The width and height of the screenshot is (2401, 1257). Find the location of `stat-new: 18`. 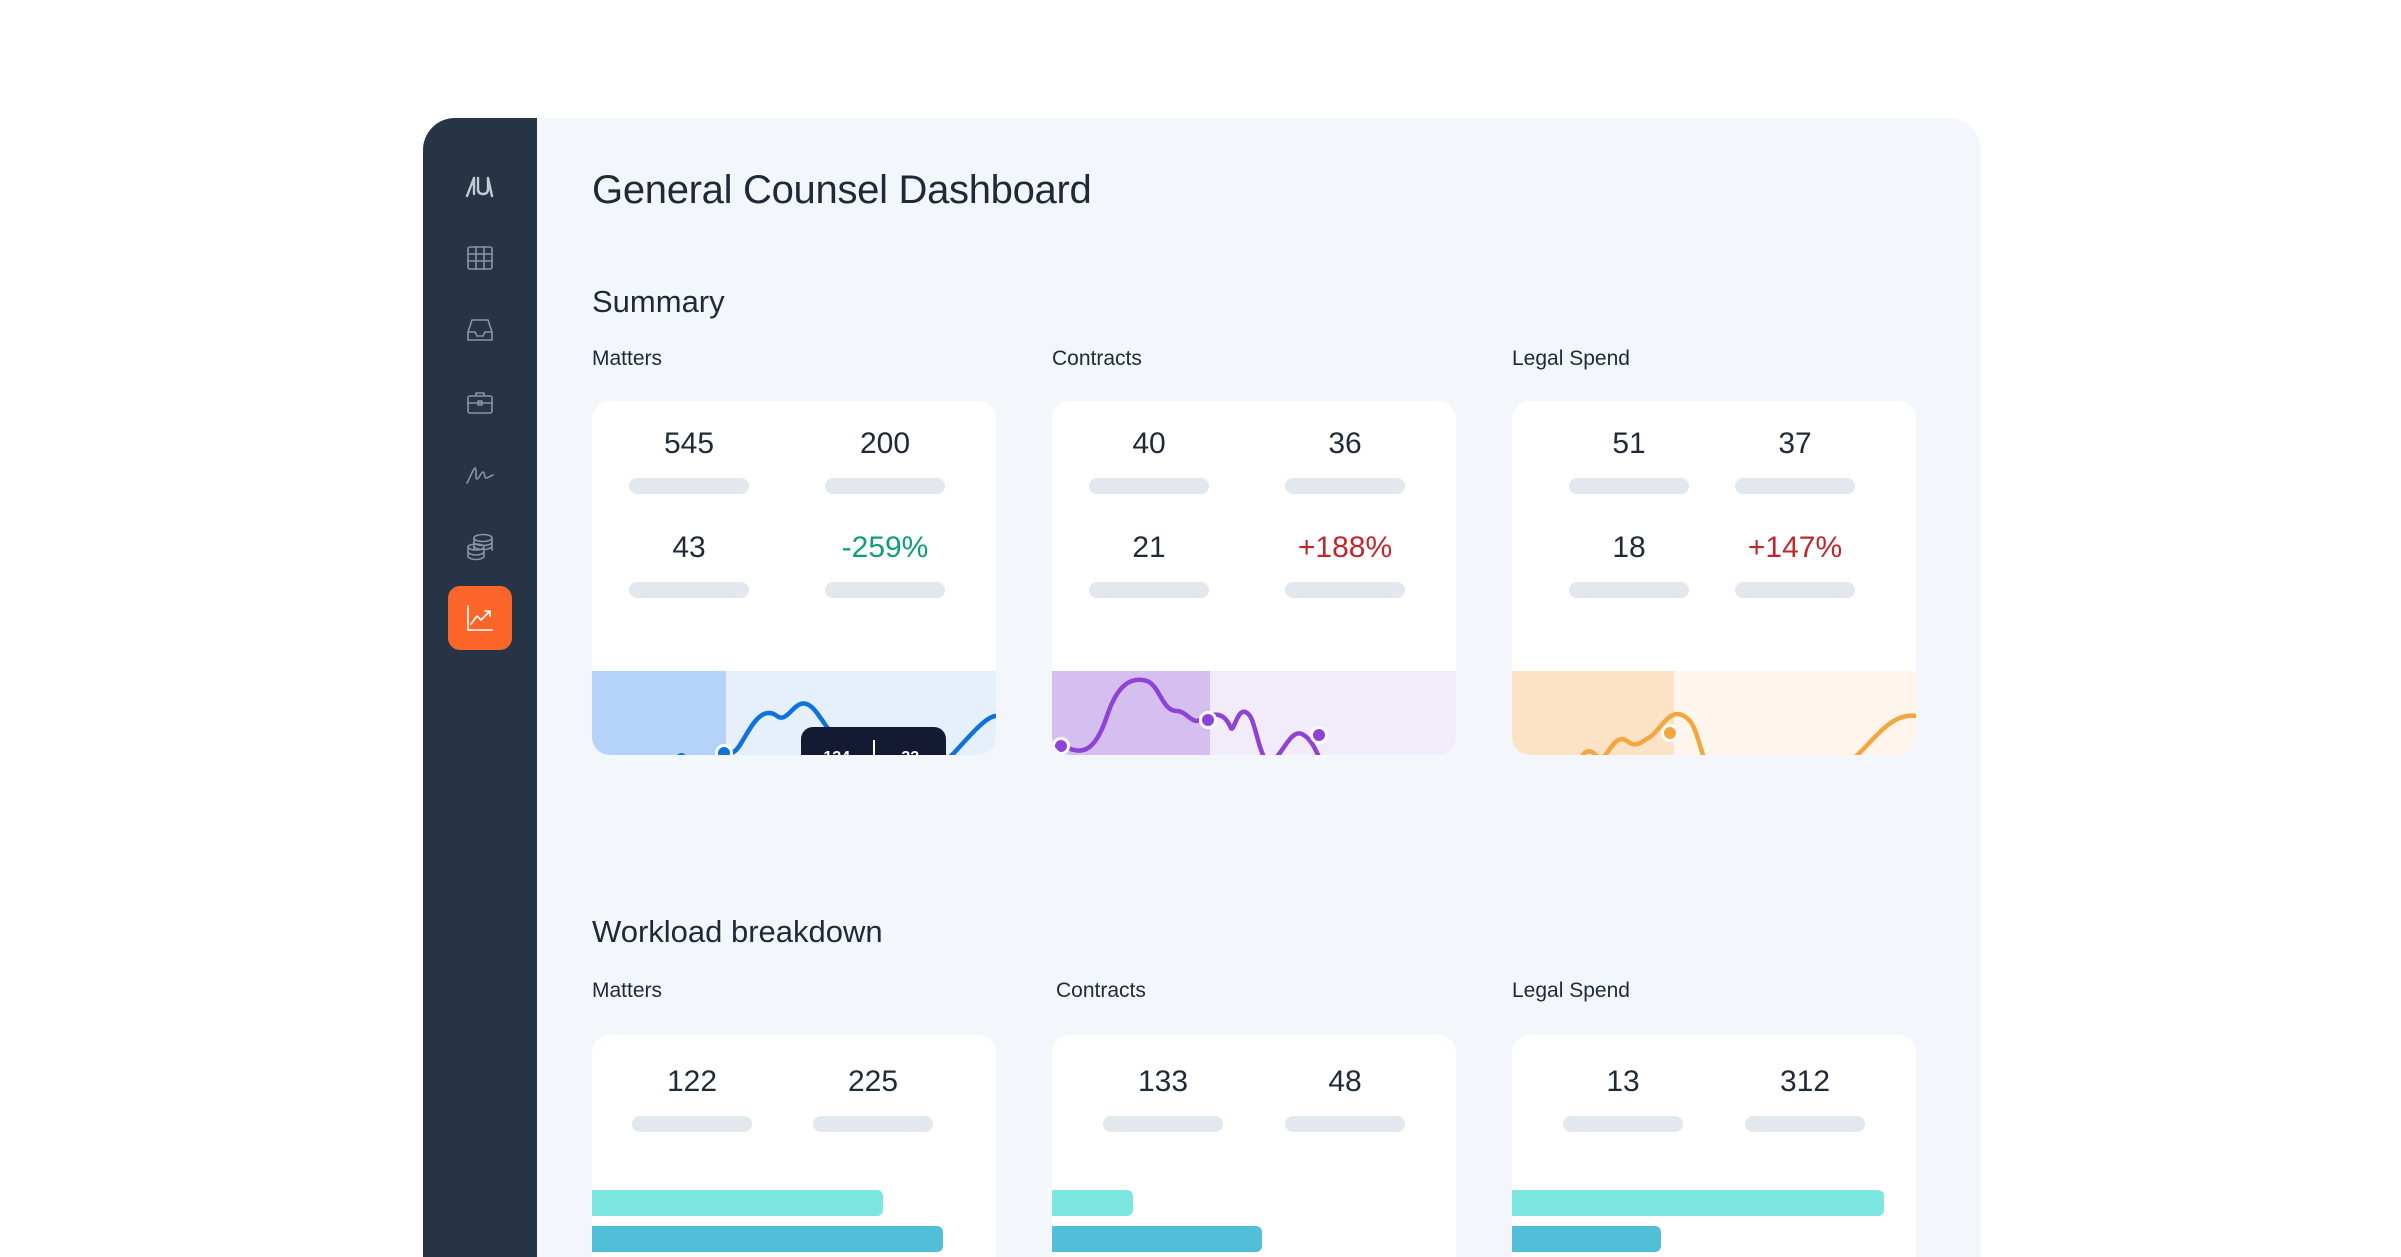

stat-new: 18 is located at coordinates (1629, 564).